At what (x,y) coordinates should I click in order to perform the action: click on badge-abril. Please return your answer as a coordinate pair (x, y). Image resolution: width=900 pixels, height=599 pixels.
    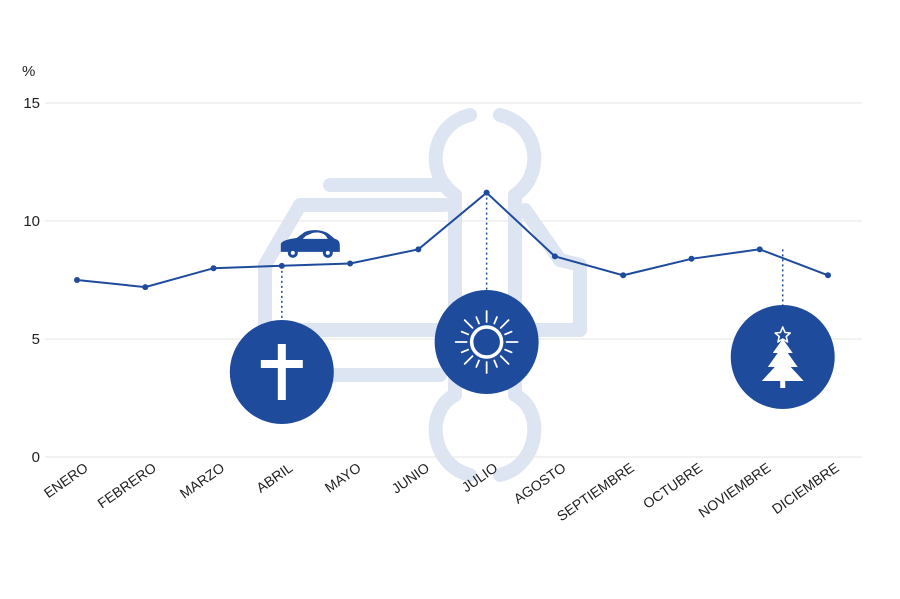
    Looking at the image, I should click on (281, 372).